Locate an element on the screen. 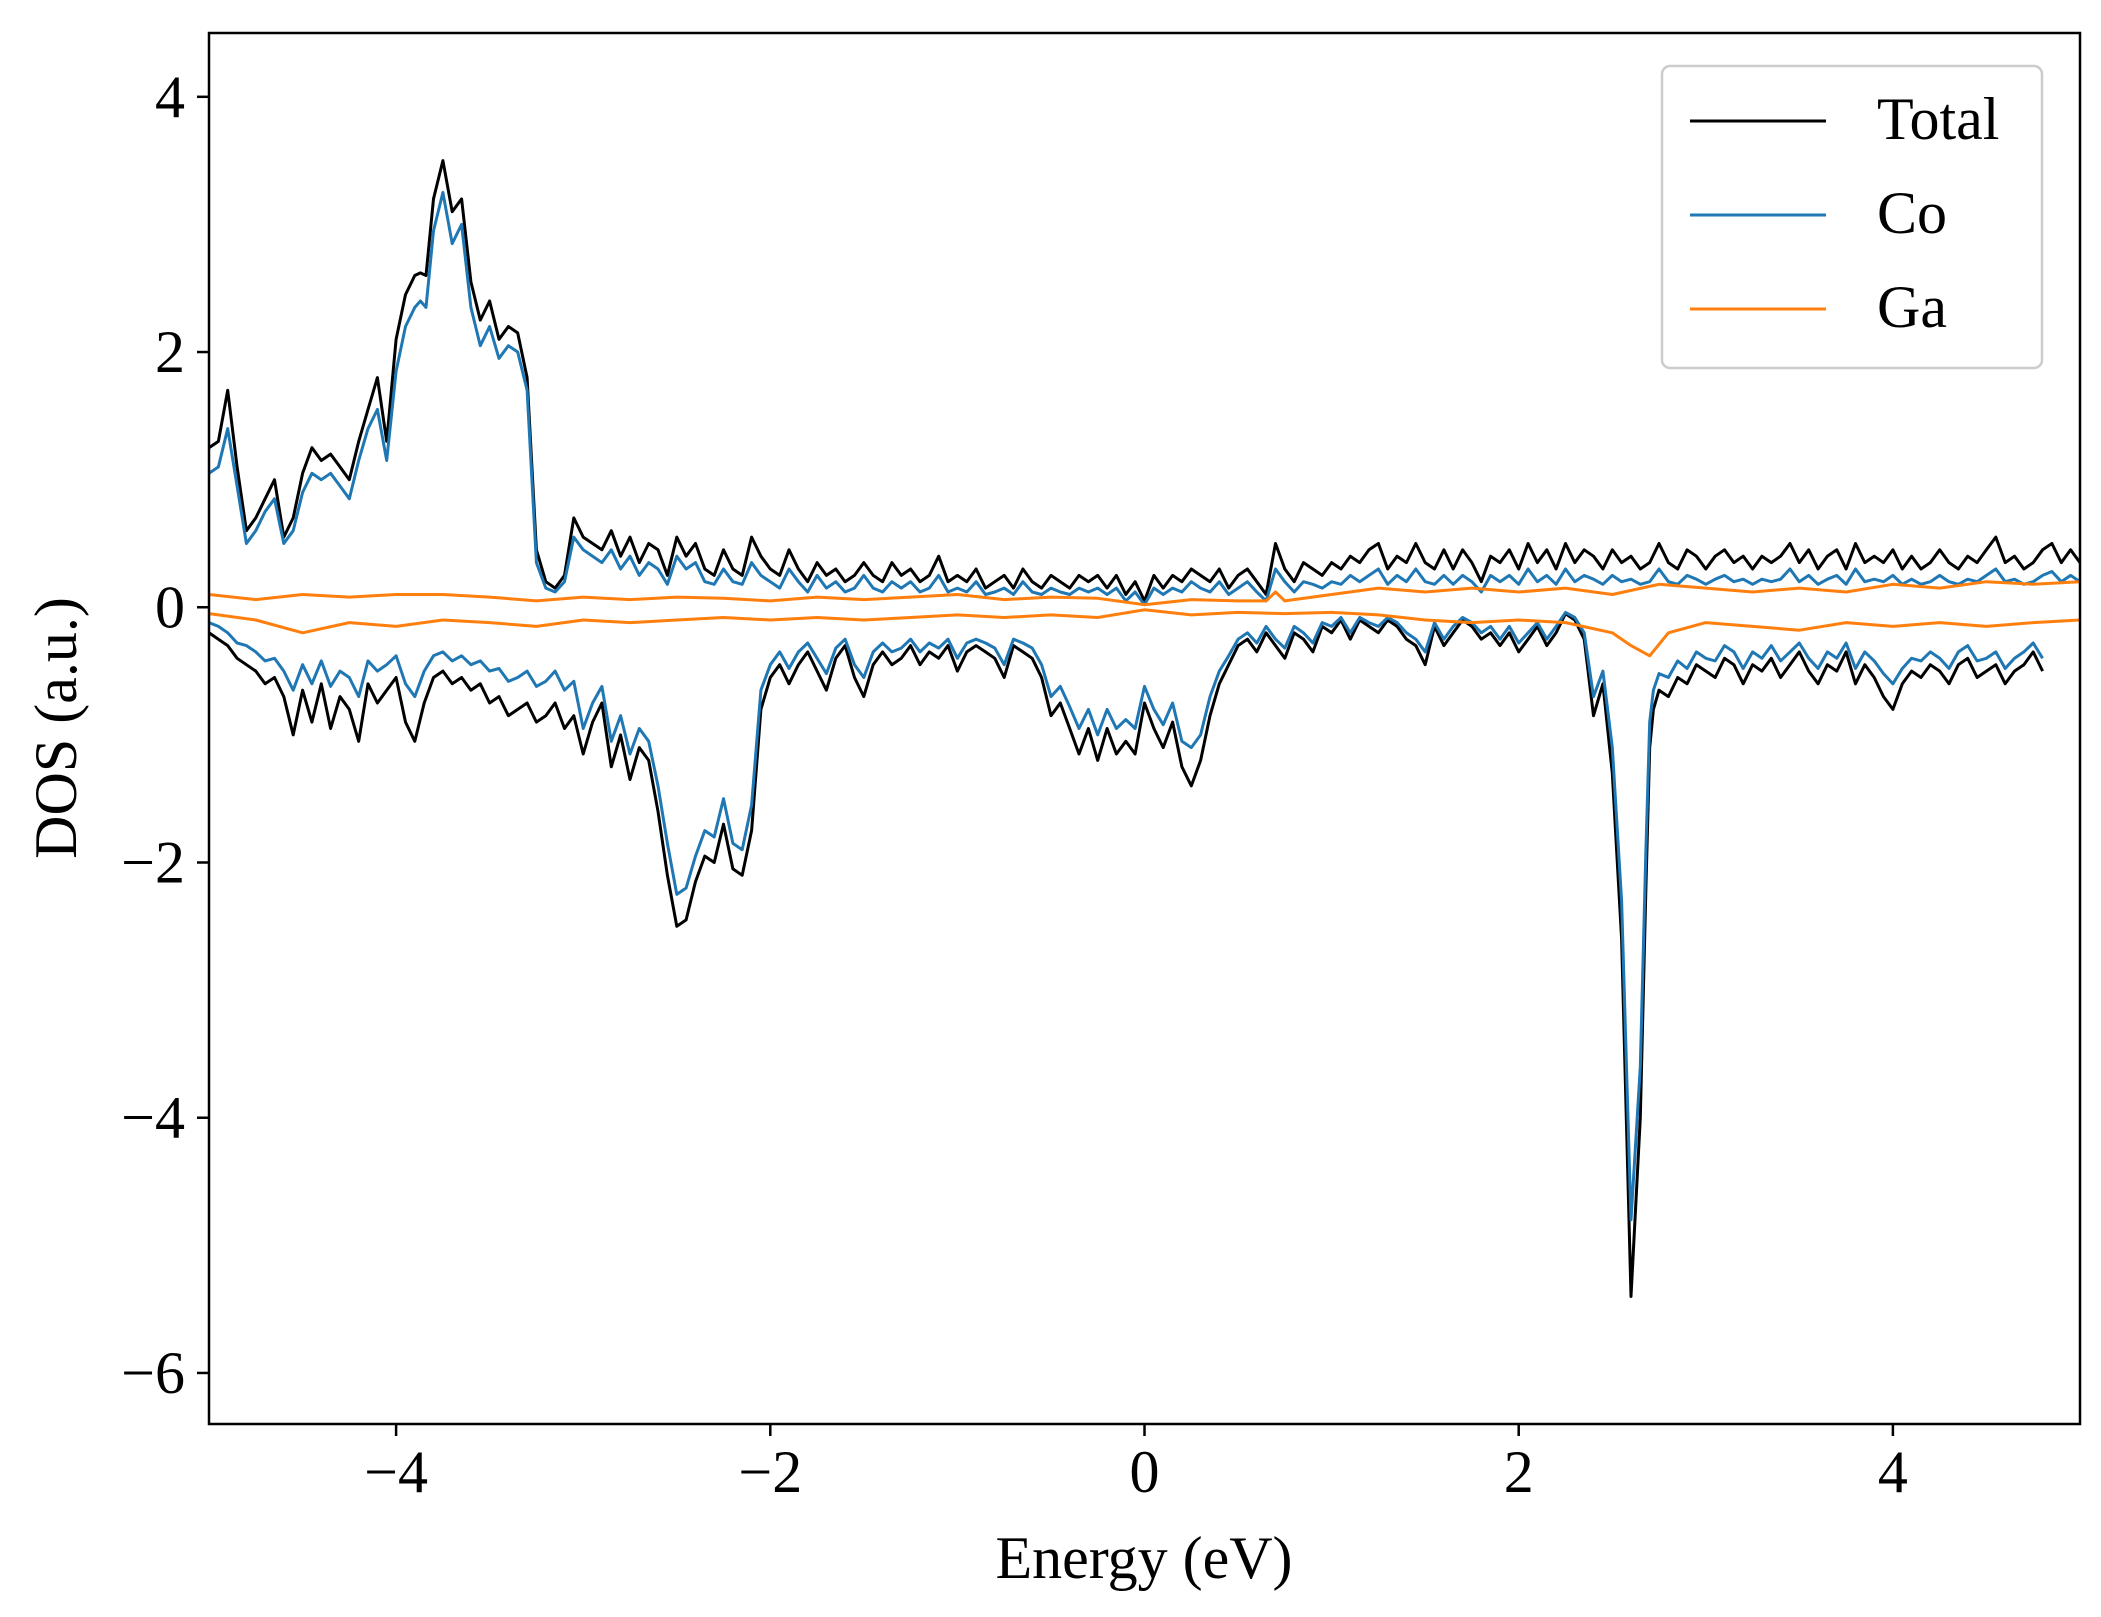  series-line-ga-spin-down is located at coordinates (1144, 633).